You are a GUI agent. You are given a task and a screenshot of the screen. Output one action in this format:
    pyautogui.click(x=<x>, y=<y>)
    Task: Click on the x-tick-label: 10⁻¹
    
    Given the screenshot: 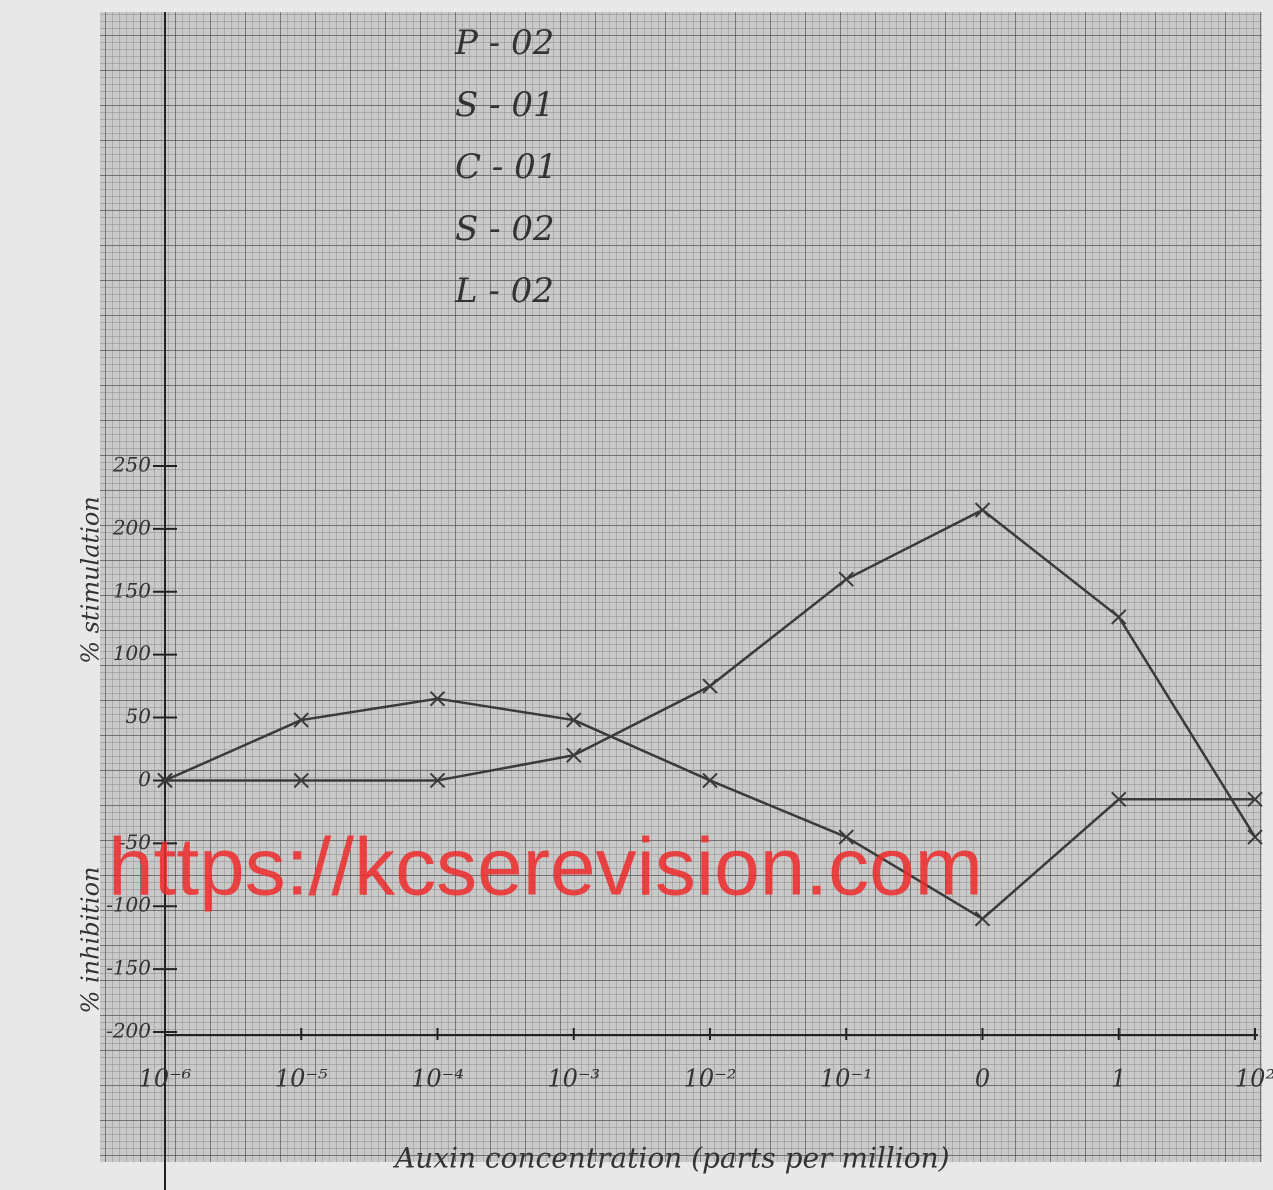 What is the action you would take?
    pyautogui.click(x=846, y=1079)
    